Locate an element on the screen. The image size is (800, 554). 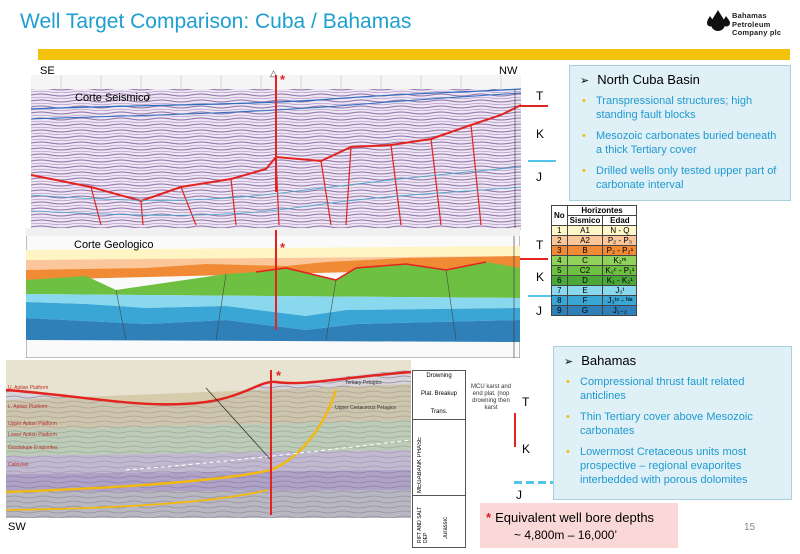
table-cell-sismico: F is located at coordinates (585, 300).